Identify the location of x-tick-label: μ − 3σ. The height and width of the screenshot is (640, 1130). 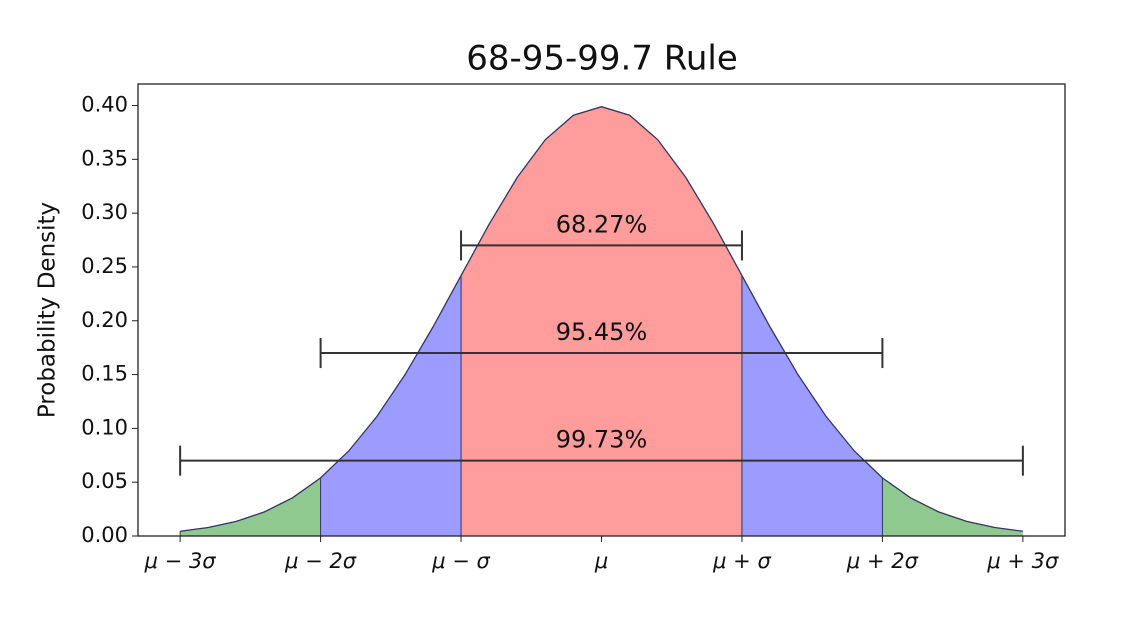
(180, 561).